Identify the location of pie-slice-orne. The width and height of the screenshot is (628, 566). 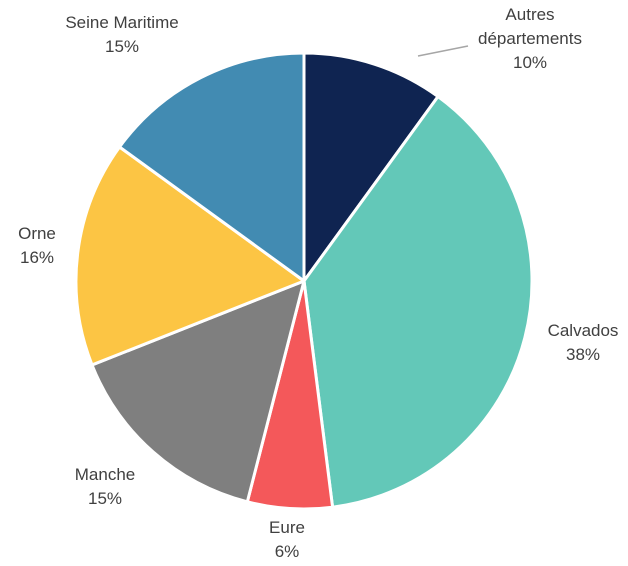
(190, 256).